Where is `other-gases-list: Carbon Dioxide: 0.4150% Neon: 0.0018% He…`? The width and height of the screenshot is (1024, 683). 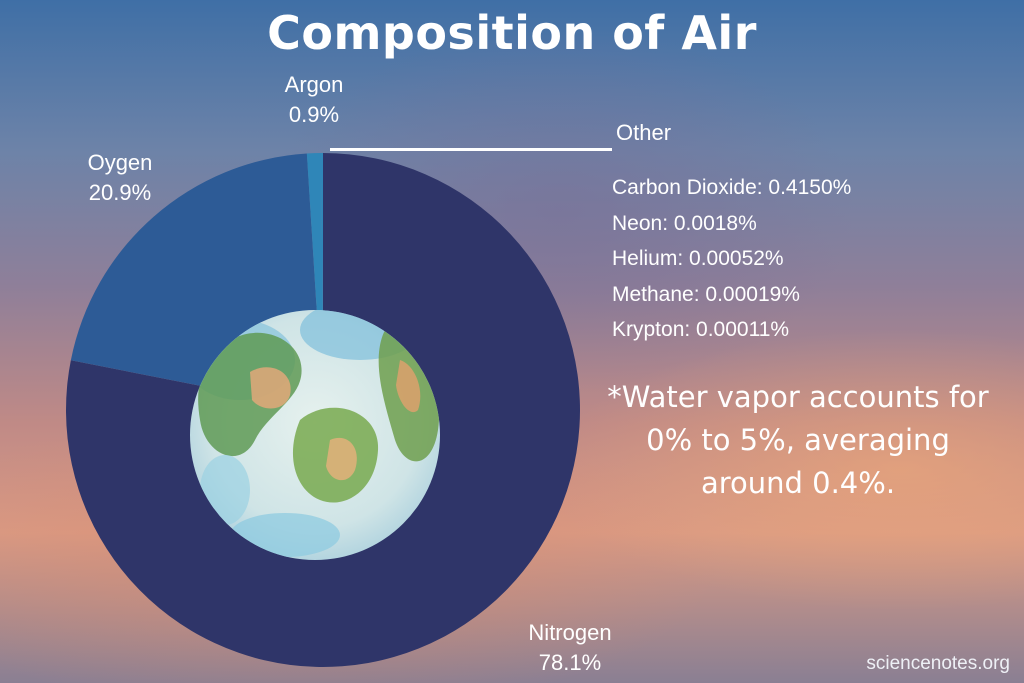
other-gases-list: Carbon Dioxide: 0.4150% Neon: 0.0018% He… is located at coordinates (731, 259).